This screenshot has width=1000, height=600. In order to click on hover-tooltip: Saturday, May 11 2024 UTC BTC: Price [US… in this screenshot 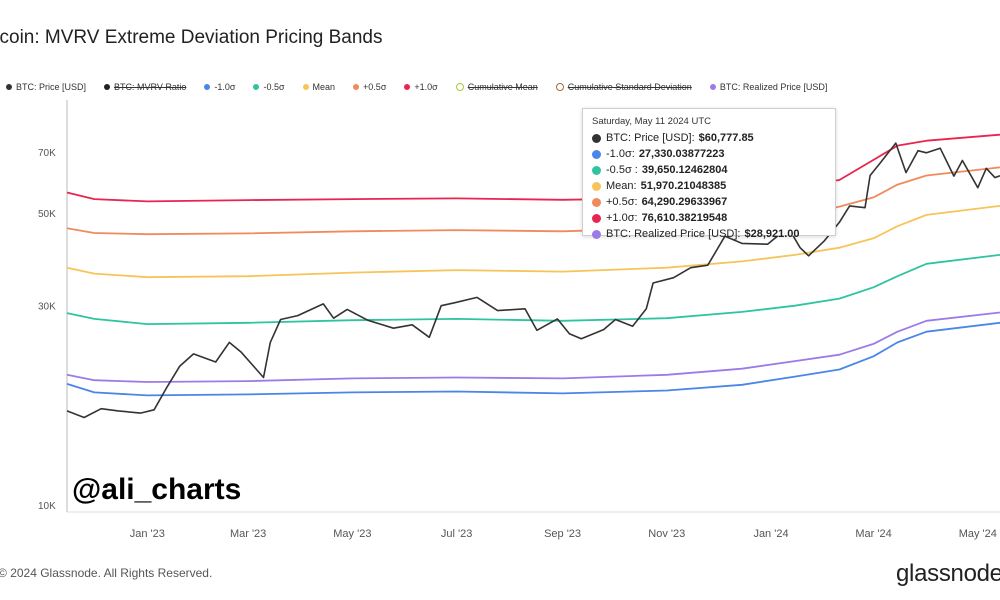, I will do `click(709, 174)`.